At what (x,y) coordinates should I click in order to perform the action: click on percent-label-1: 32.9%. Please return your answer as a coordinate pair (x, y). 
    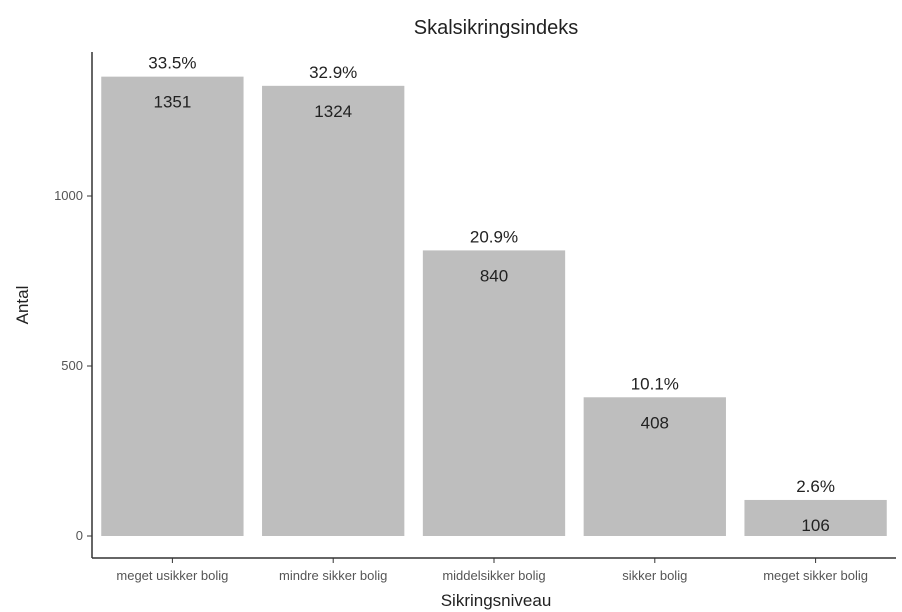
    Looking at the image, I should click on (333, 72).